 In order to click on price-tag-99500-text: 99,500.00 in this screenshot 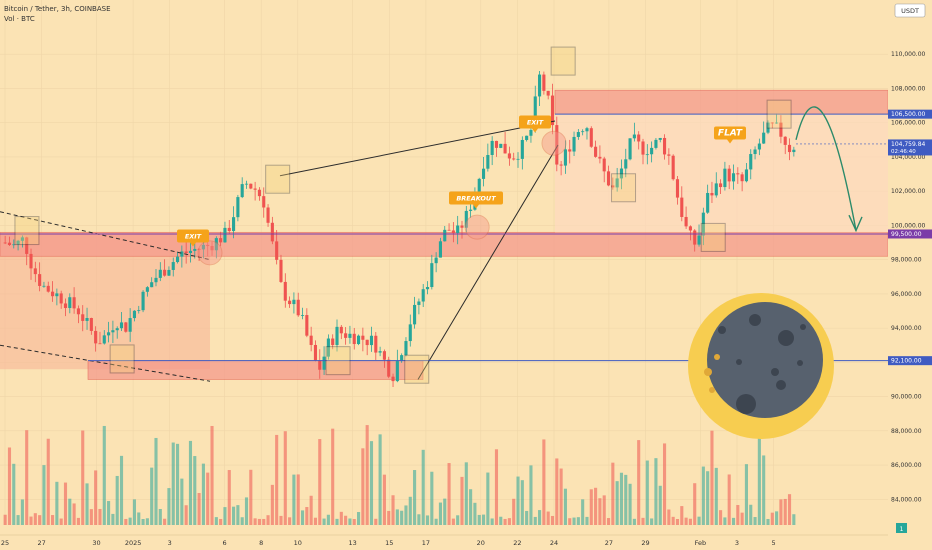, I will do `click(906, 234)`.